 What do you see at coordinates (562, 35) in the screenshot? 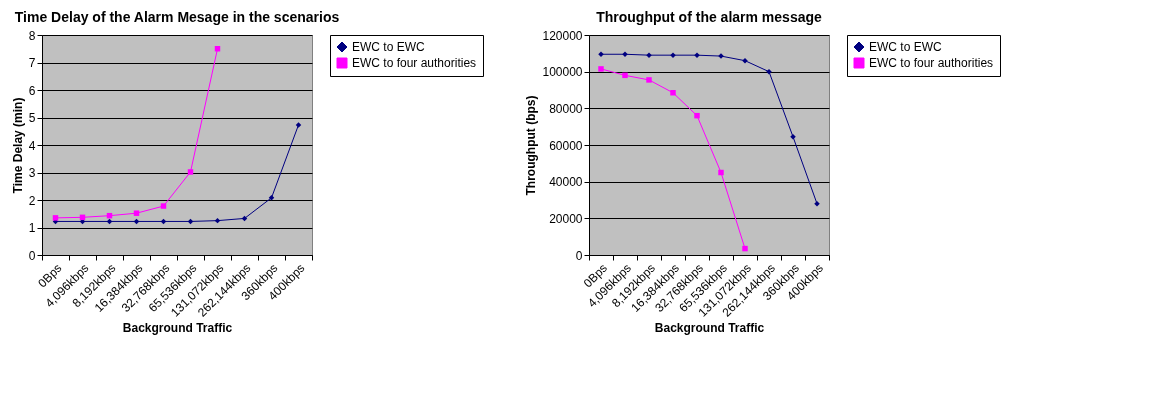
I see `y-tick-label: 120000` at bounding box center [562, 35].